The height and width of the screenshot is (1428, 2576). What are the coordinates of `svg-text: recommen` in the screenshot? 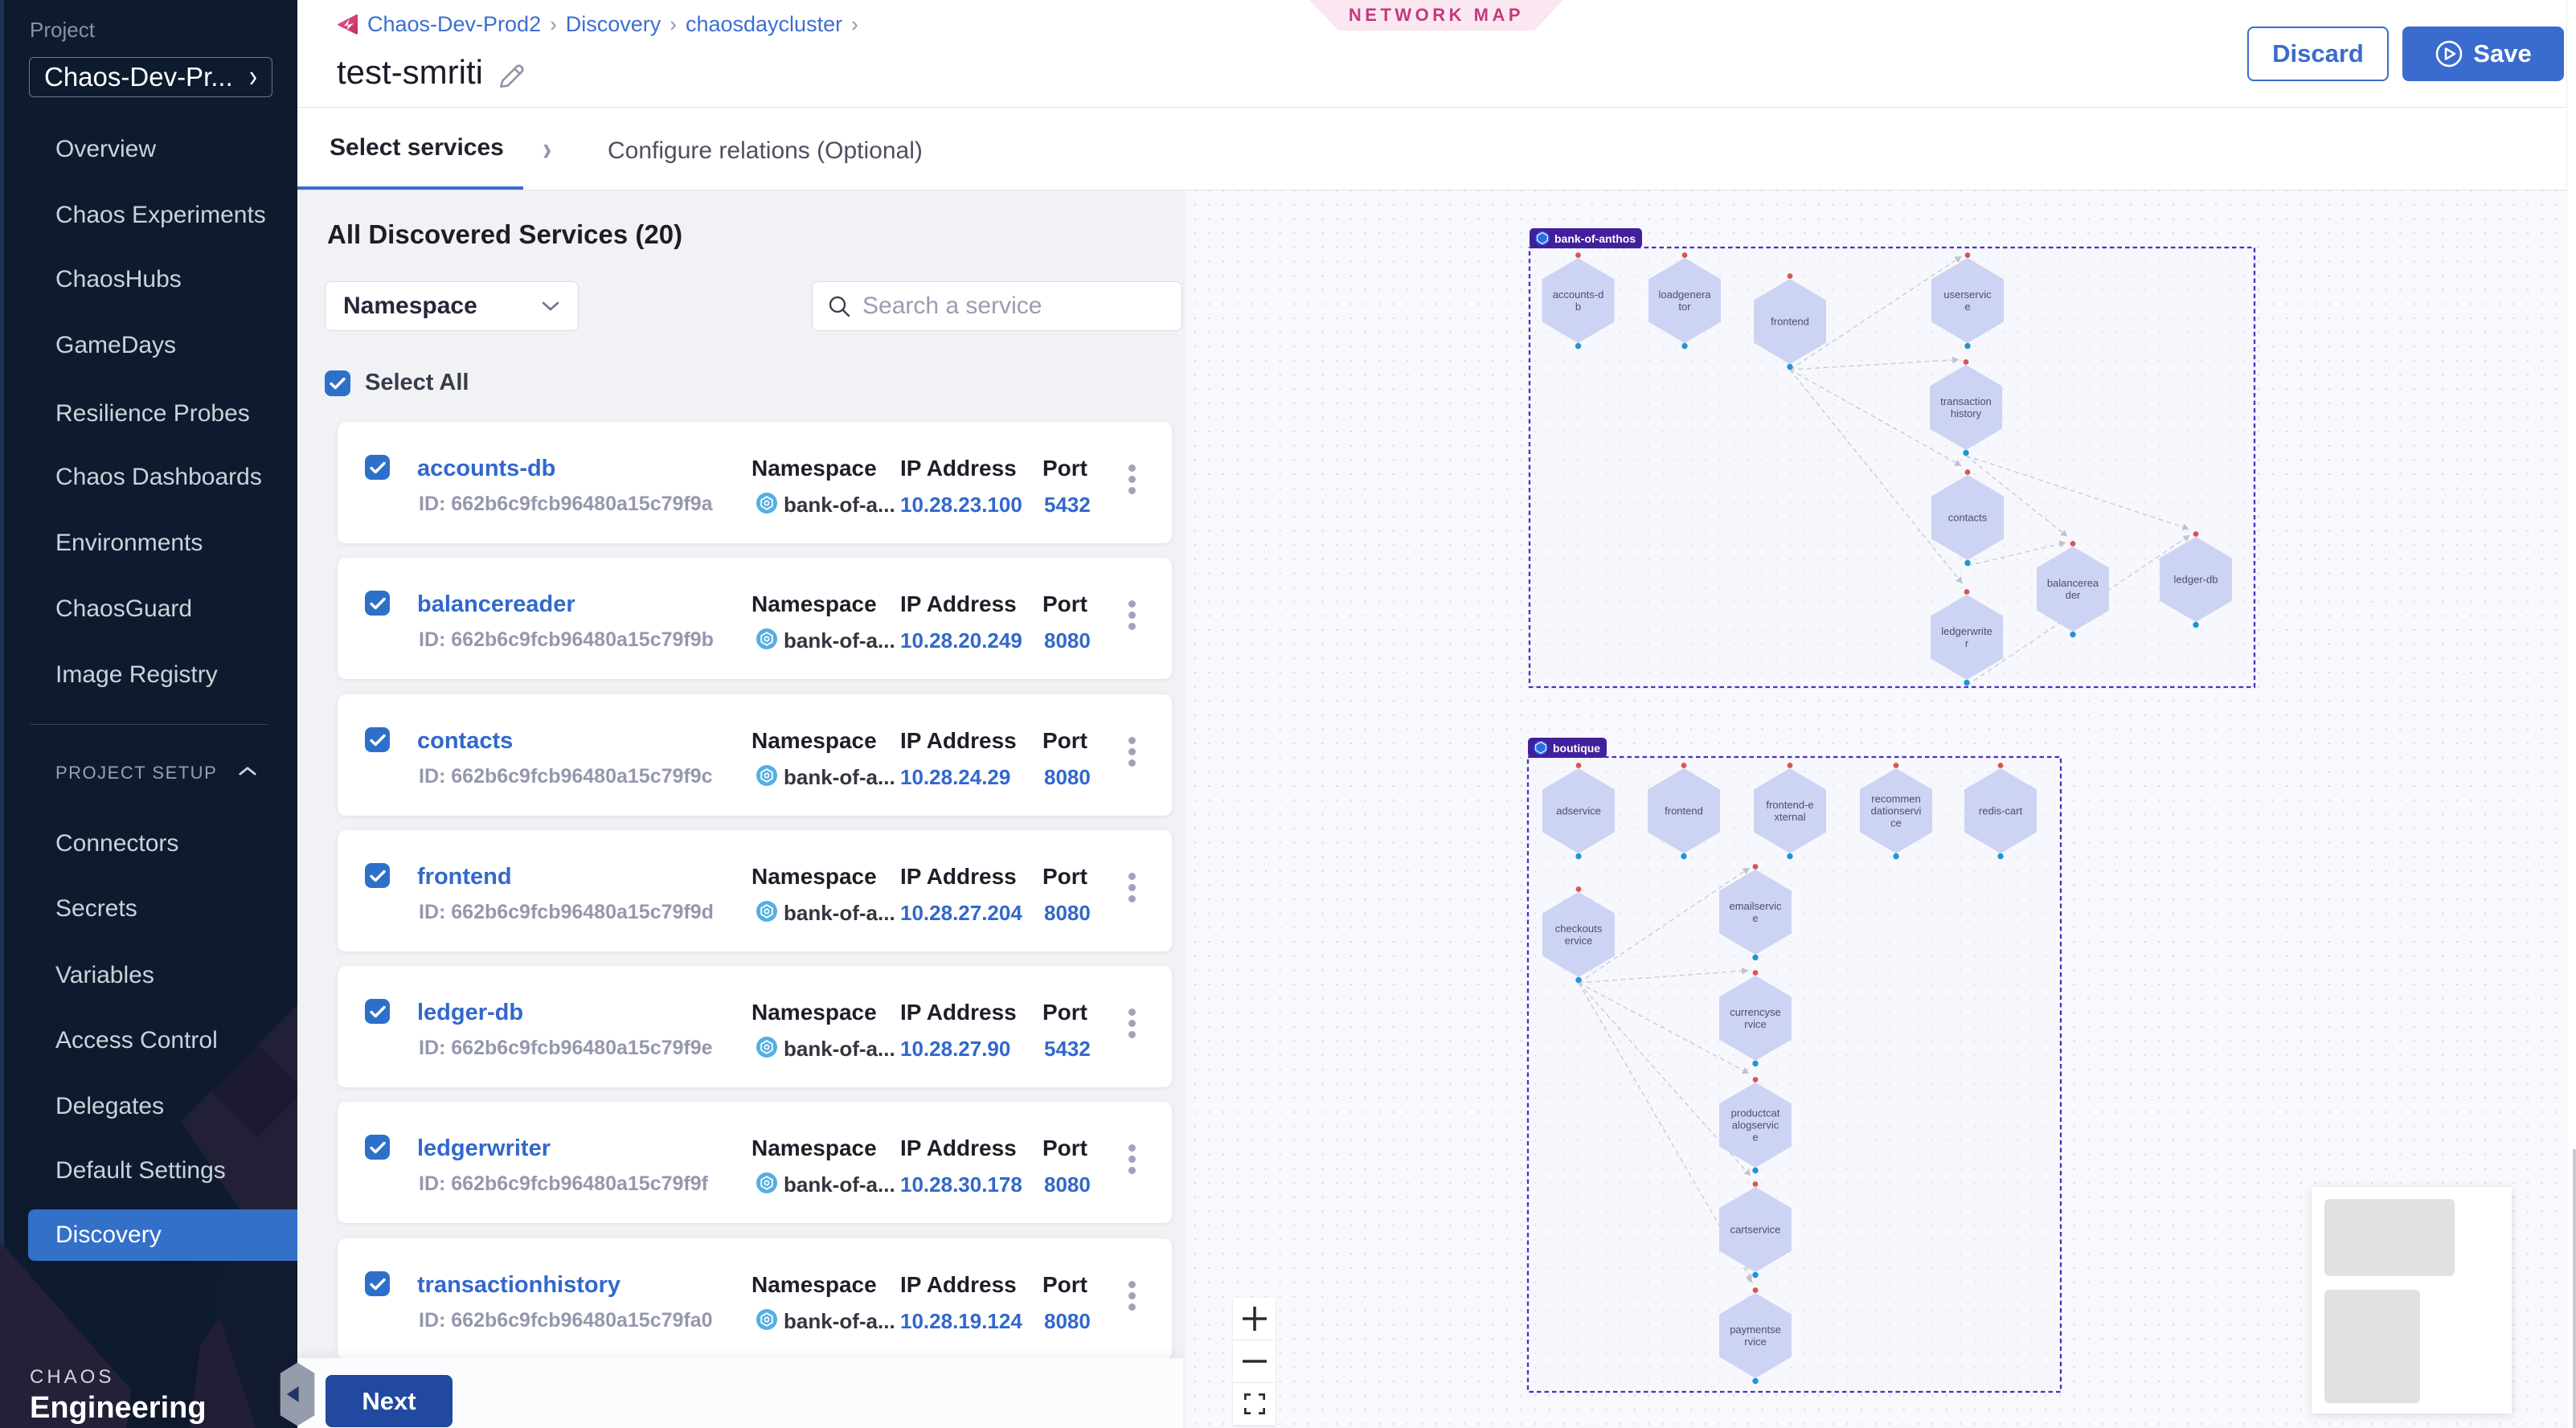 It's located at (1895, 799).